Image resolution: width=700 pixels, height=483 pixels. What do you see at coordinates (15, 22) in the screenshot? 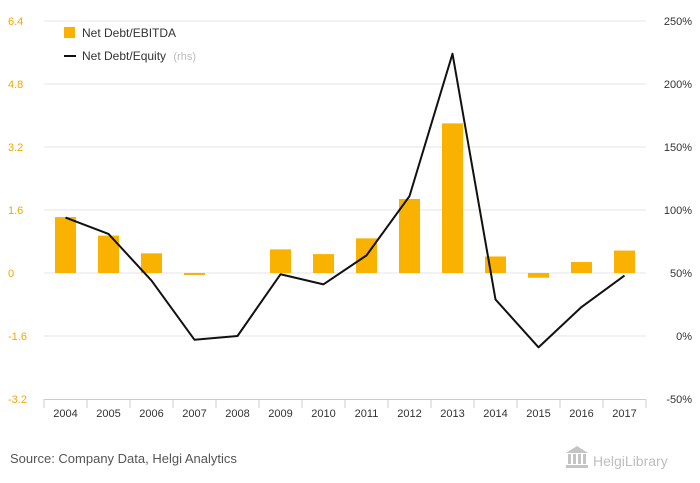
I see `left-tick-label: 6.4` at bounding box center [15, 22].